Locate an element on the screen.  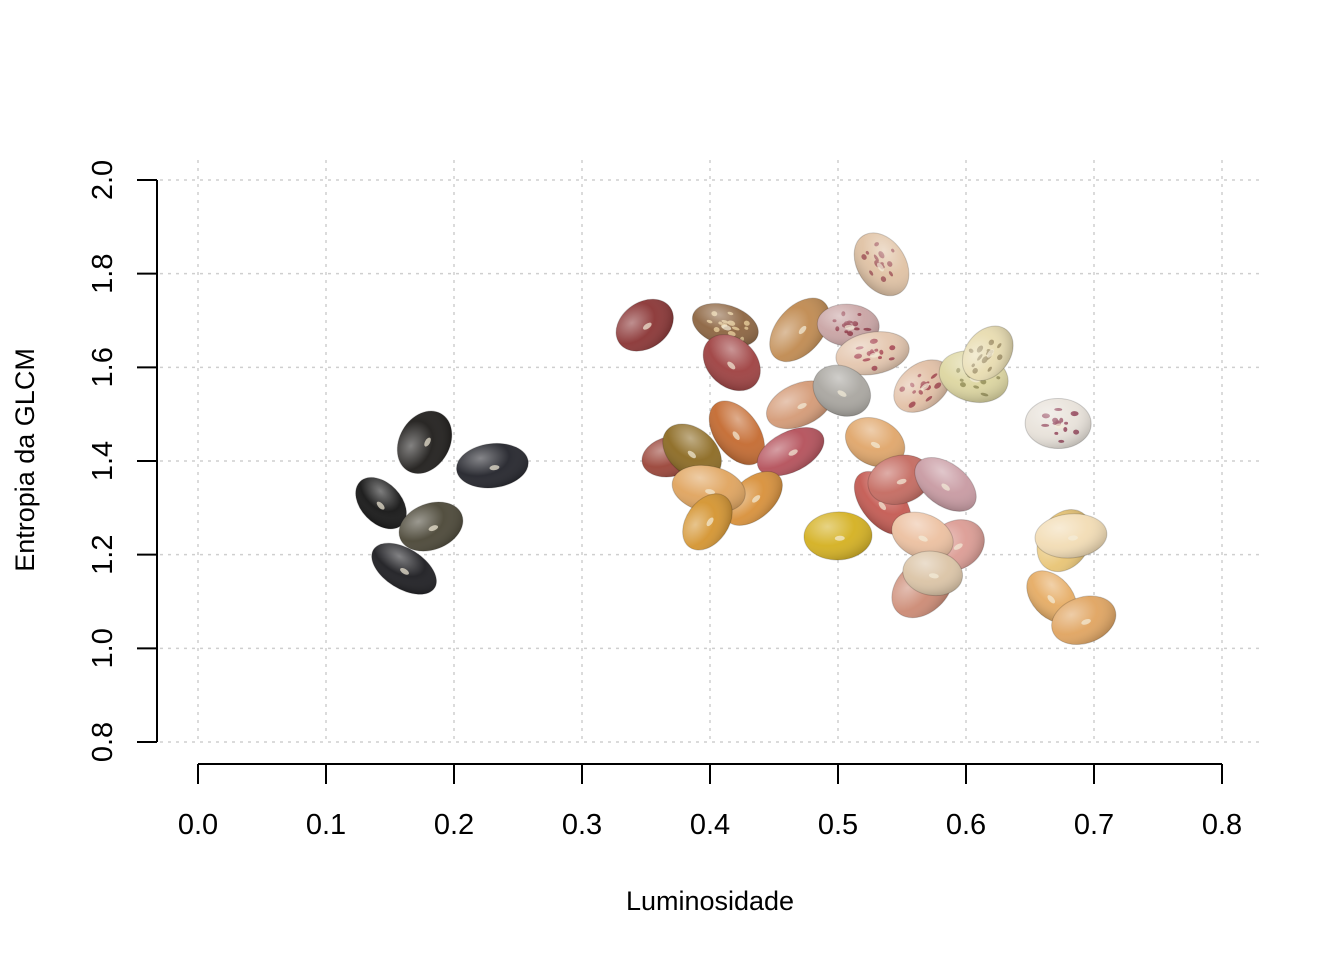
y-tick-label: 1.4 is located at coordinates (103, 461).